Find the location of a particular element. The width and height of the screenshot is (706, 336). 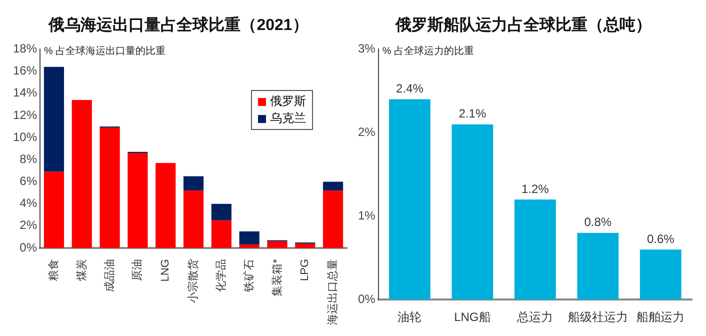

x-tick-label: 铁矿石 is located at coordinates (249, 276).